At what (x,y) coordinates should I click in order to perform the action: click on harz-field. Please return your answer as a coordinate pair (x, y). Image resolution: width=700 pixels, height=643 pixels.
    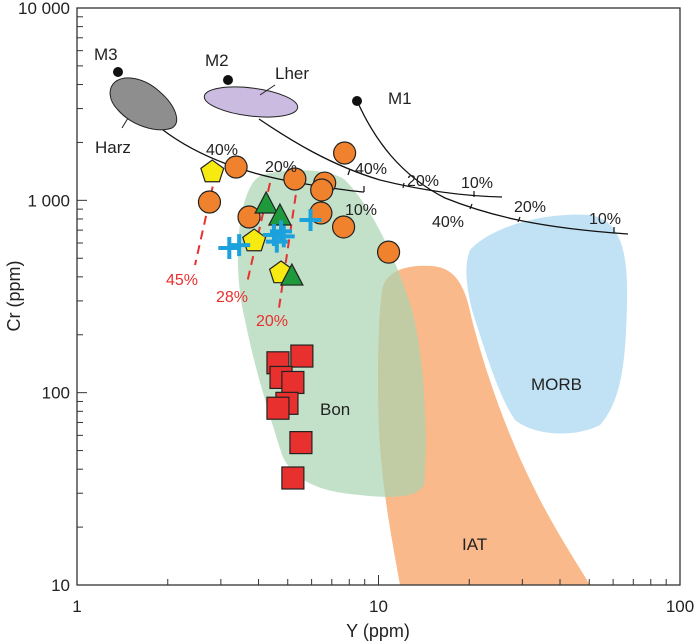
    Looking at the image, I should click on (143, 104).